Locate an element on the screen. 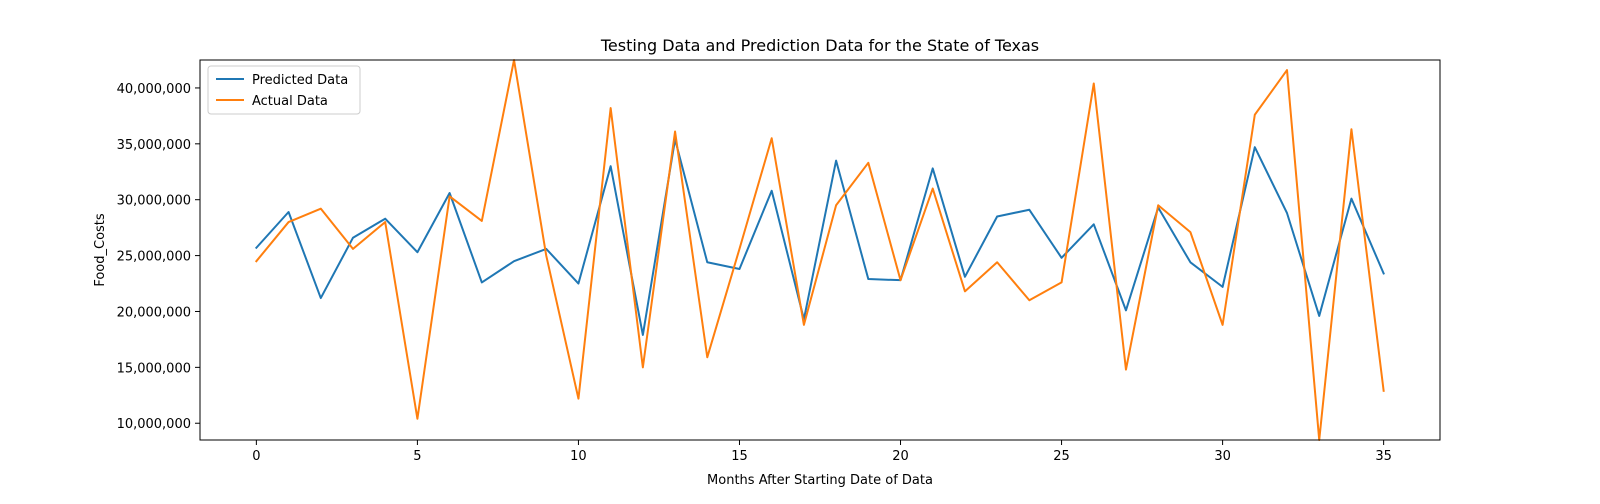 This screenshot has width=1600, height=504. x-tick-label: 35 is located at coordinates (1383, 456).